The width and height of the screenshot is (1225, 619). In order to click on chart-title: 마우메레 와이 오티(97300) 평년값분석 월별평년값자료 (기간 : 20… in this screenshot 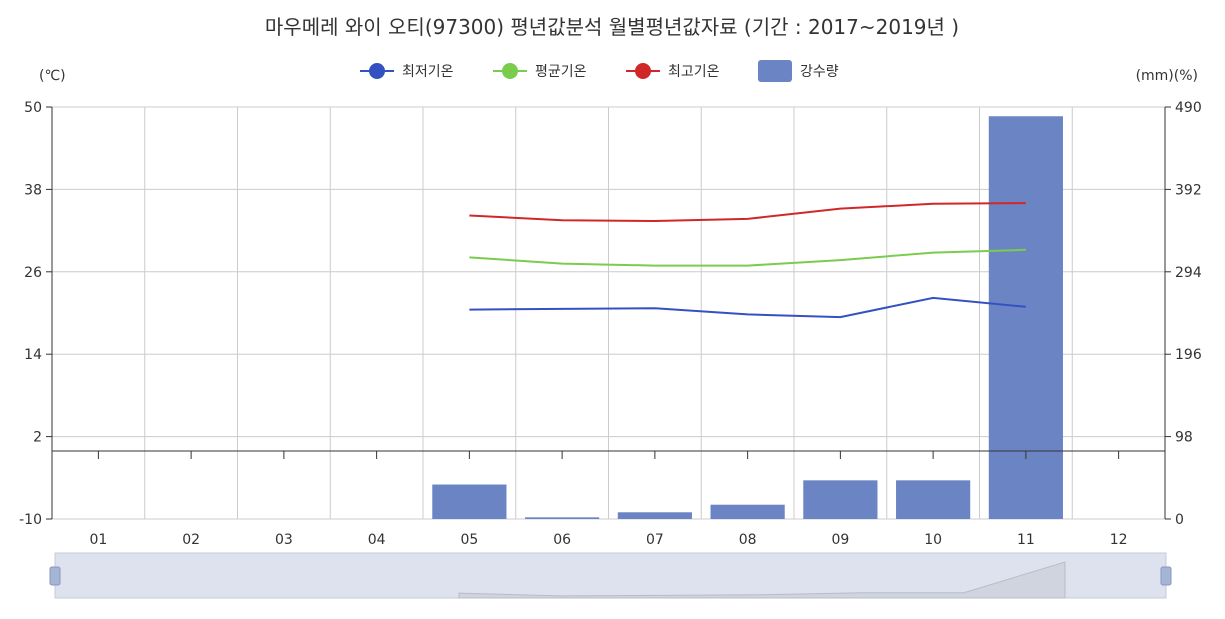, I will do `click(612, 27)`.